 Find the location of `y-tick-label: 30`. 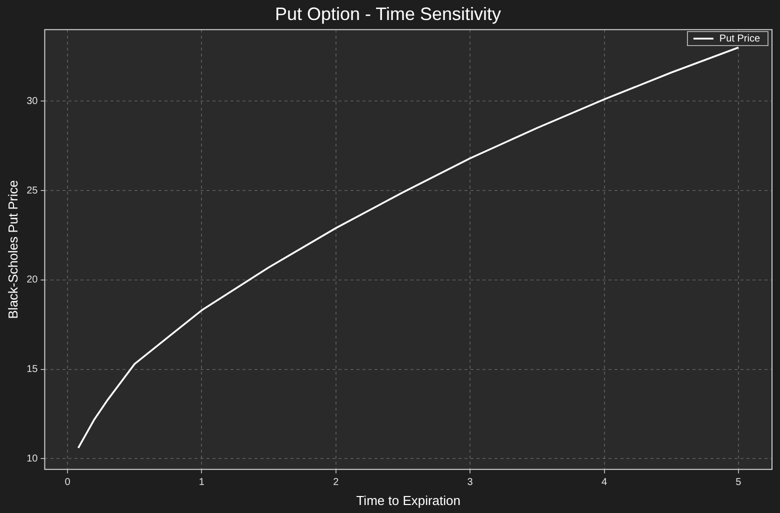

y-tick-label: 30 is located at coordinates (32, 101).